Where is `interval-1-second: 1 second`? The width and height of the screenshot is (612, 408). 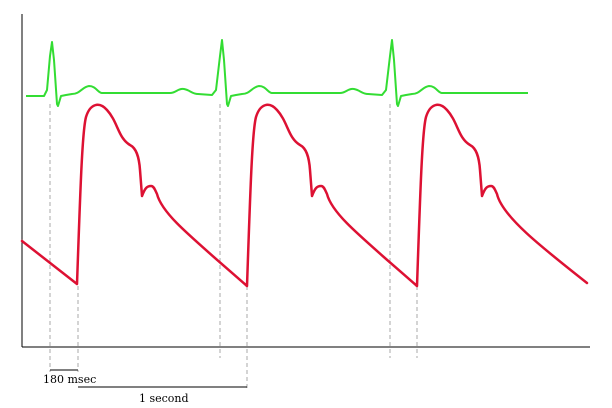
interval-1-second: 1 second is located at coordinates (162, 395).